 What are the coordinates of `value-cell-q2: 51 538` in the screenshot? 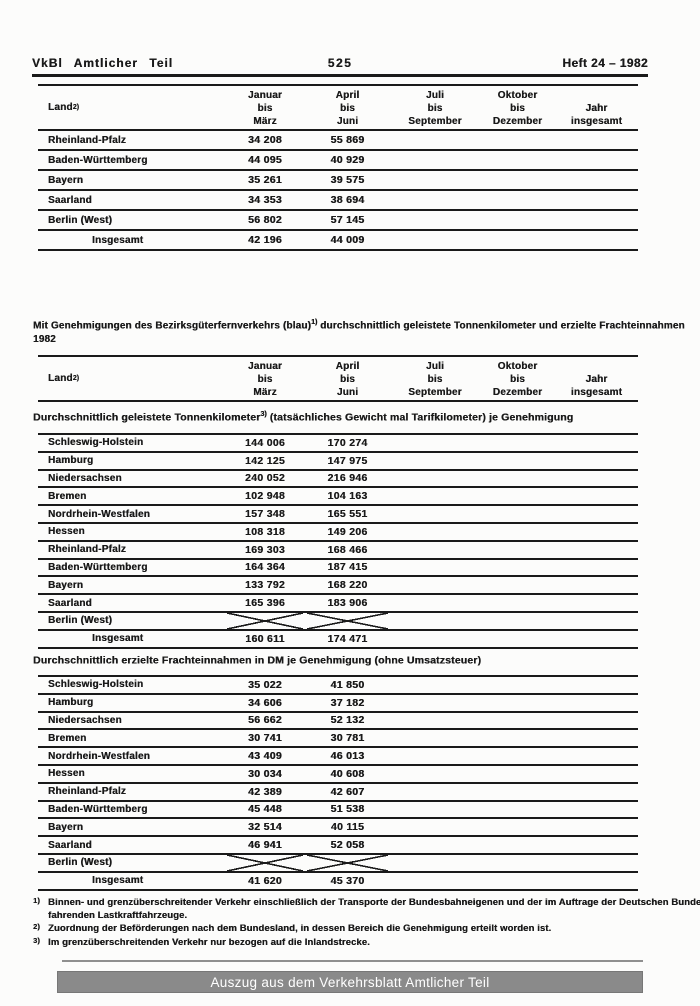 It's located at (347, 809).